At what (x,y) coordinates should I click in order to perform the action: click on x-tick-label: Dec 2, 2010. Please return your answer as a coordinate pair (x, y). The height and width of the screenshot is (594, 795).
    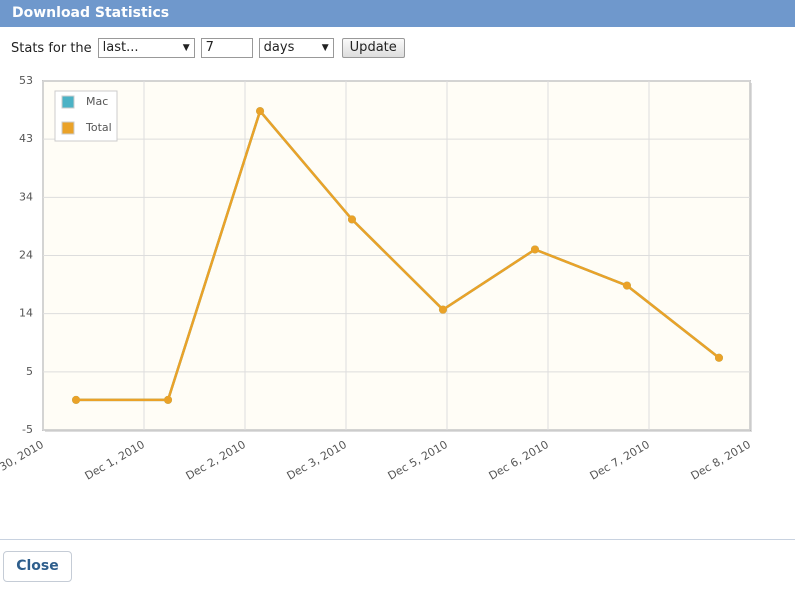
    Looking at the image, I should click on (216, 460).